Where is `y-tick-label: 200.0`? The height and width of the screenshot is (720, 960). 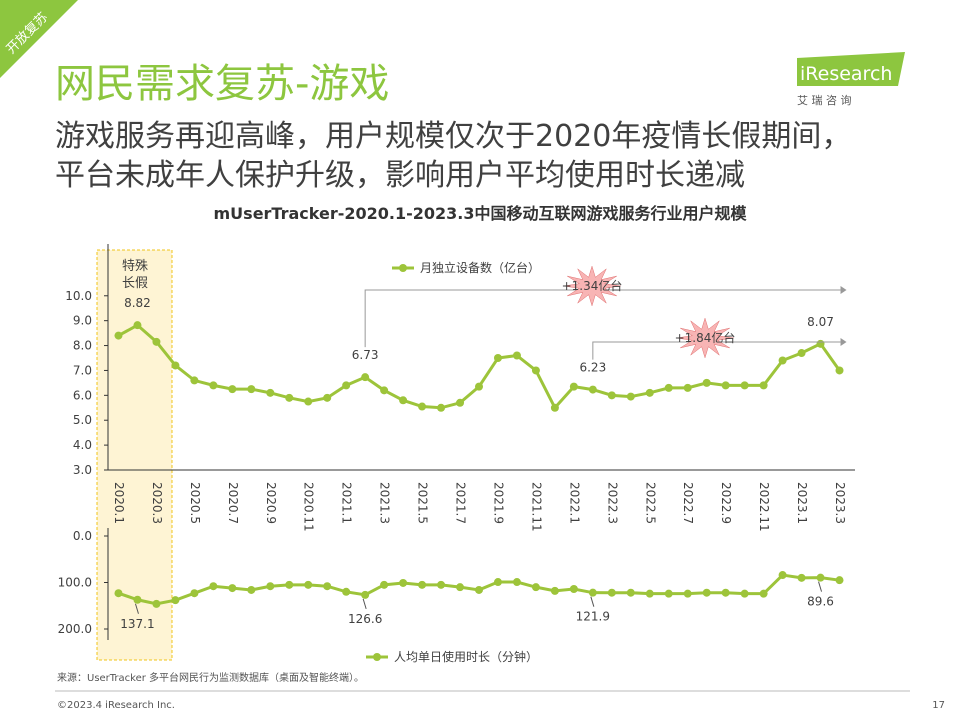 y-tick-label: 200.0 is located at coordinates (75, 629).